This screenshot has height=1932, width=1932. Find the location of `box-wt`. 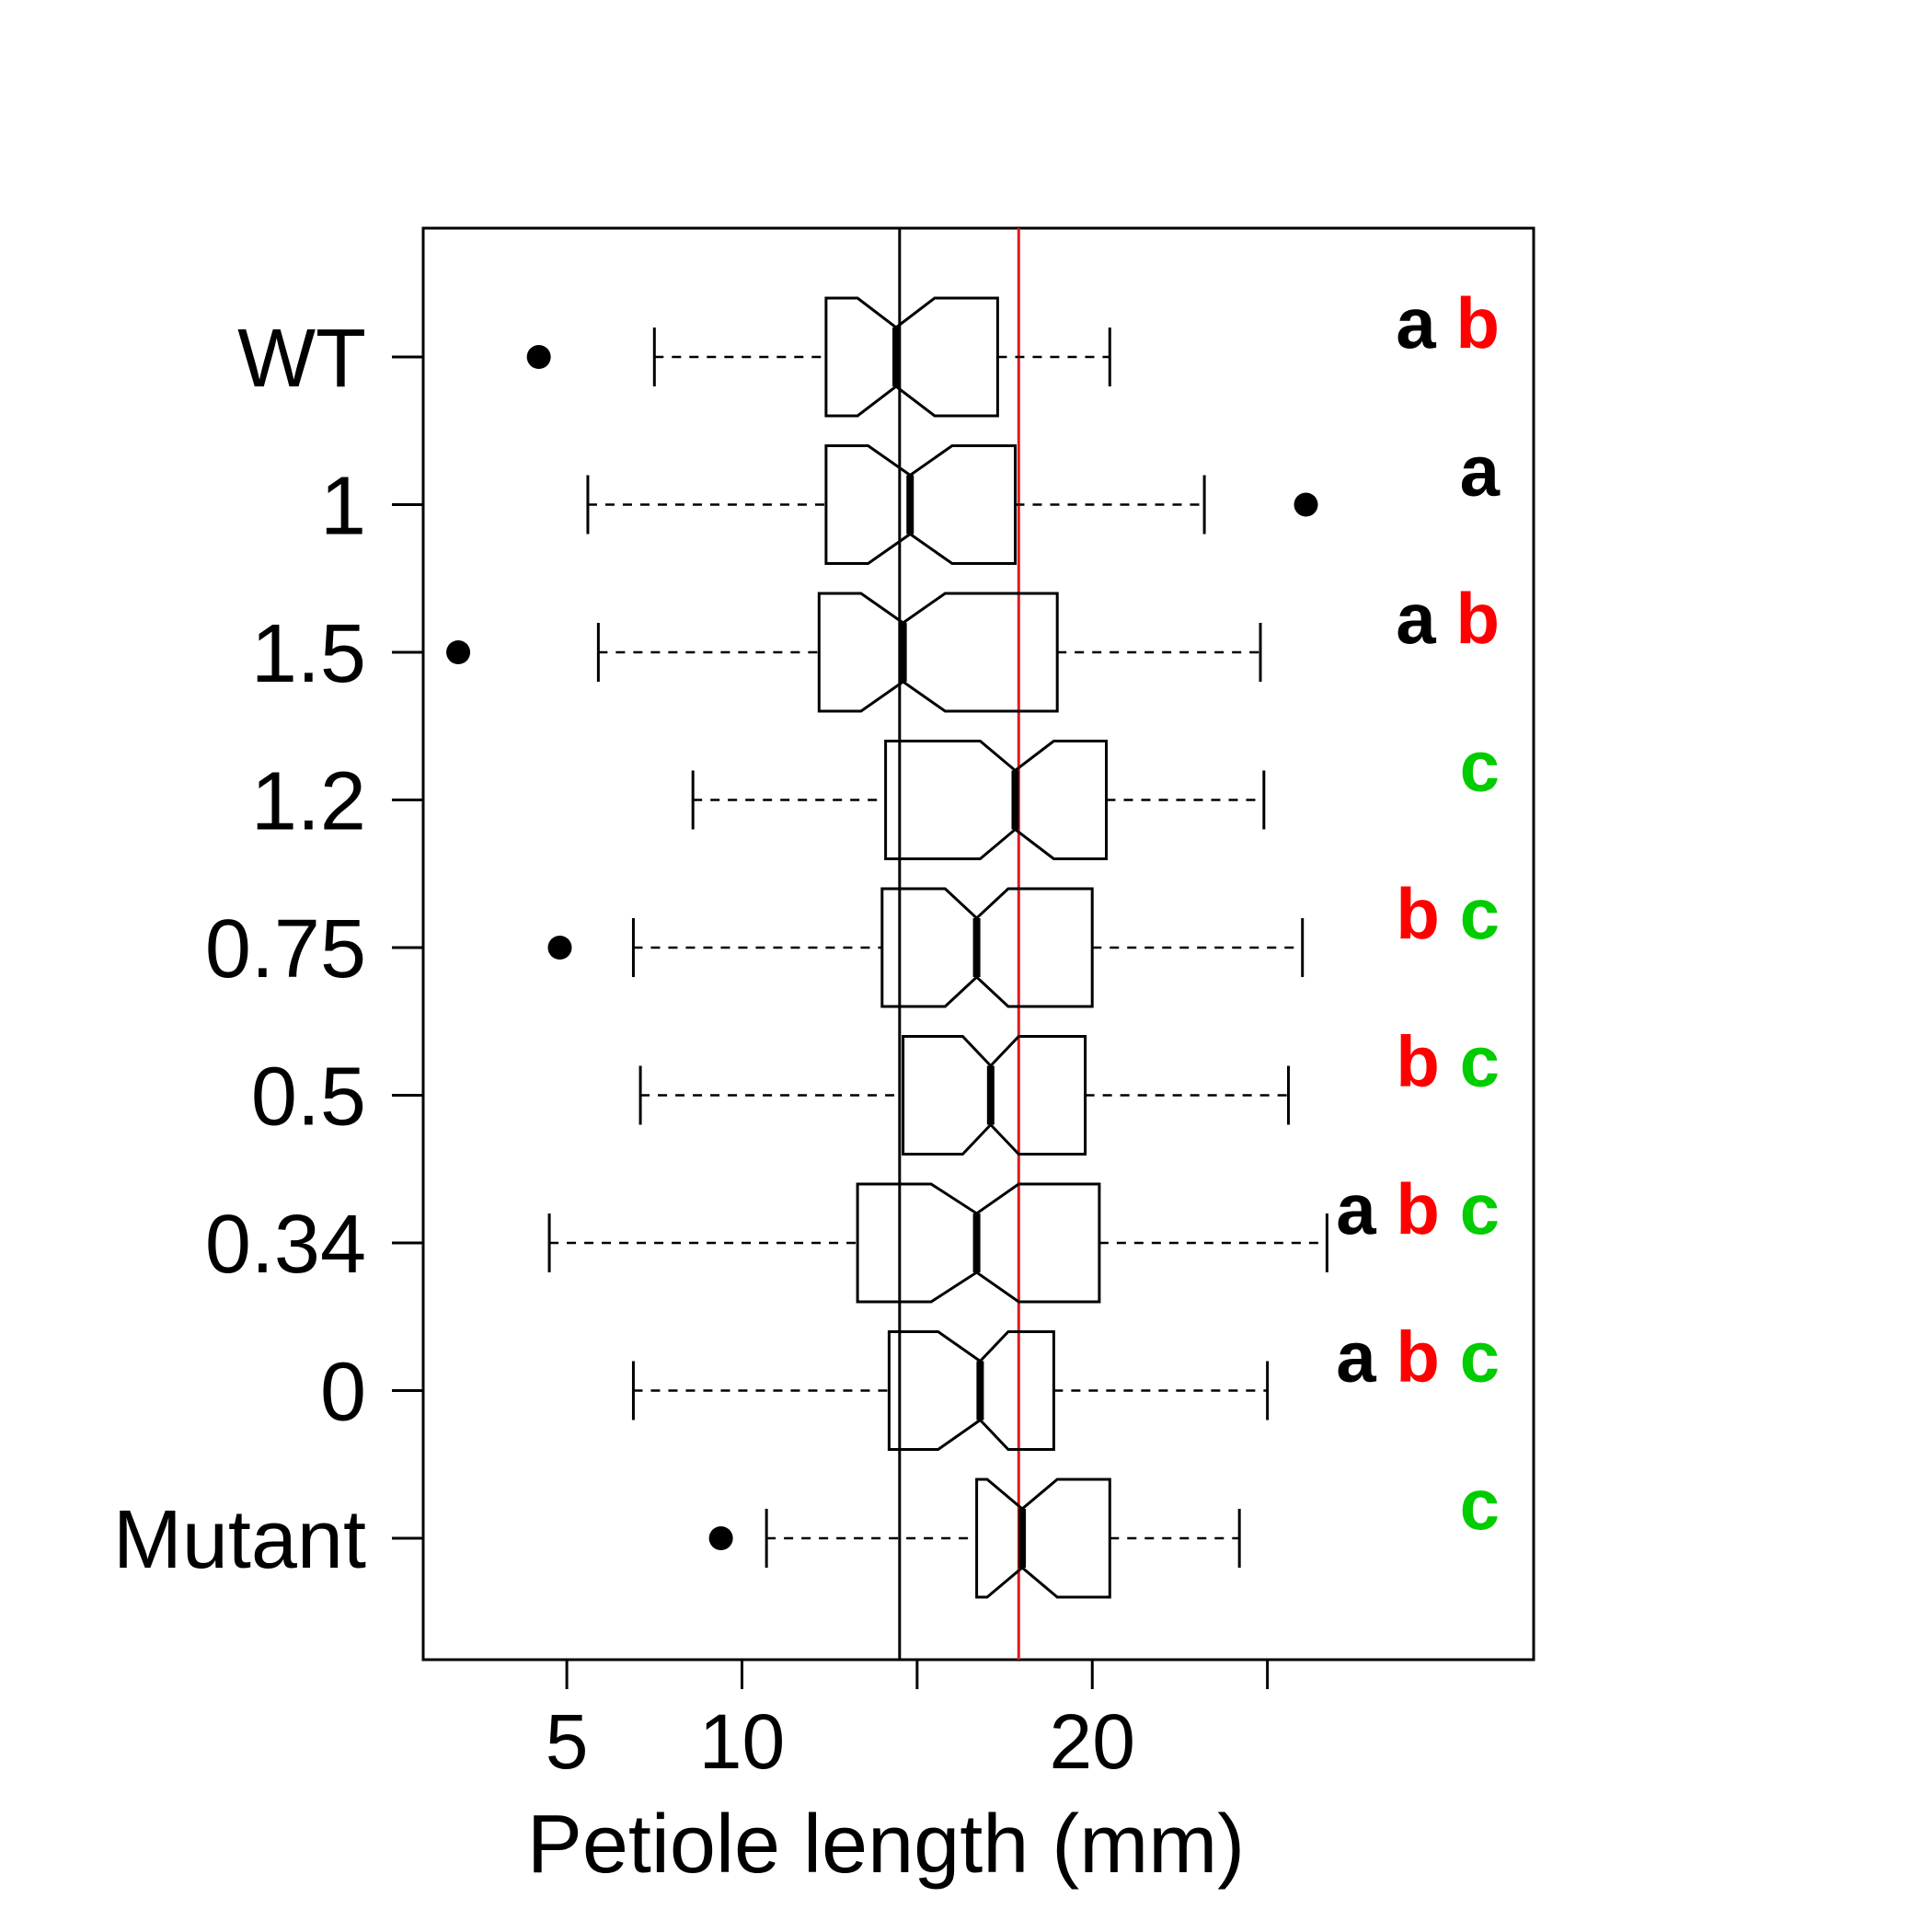

box-wt is located at coordinates (818, 357).